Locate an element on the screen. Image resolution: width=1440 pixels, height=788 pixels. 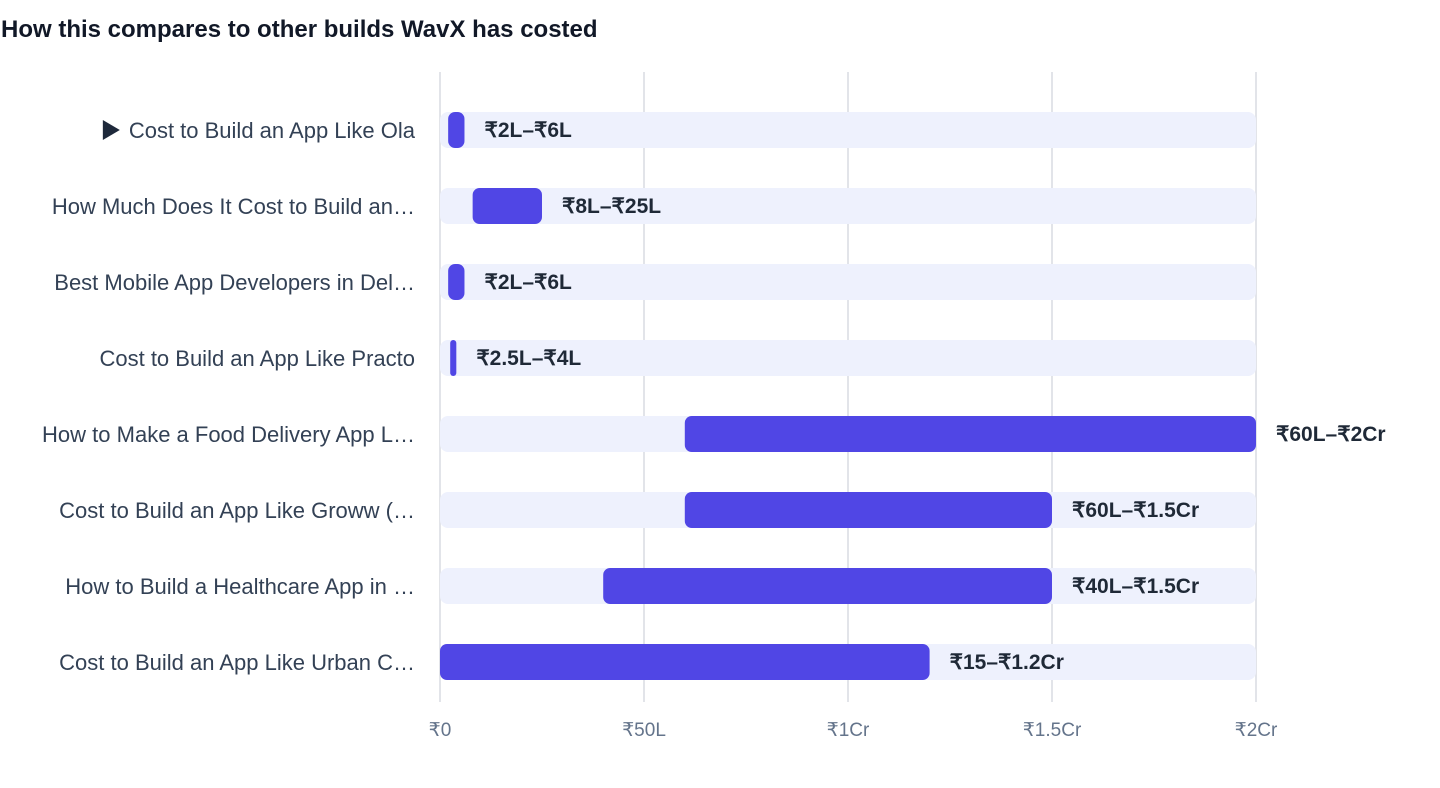
bar-value-label: ₹15–₹1.2Cr is located at coordinates (1007, 662).